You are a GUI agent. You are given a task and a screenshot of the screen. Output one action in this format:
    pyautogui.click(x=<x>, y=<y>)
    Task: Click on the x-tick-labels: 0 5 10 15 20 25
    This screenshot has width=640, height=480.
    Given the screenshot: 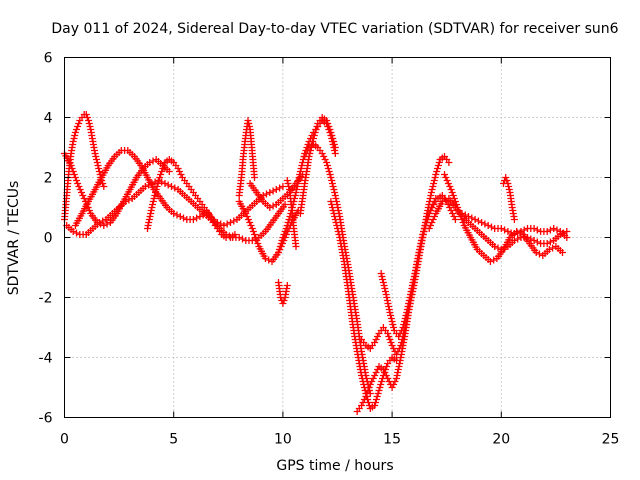 What is the action you would take?
    pyautogui.click(x=339, y=440)
    